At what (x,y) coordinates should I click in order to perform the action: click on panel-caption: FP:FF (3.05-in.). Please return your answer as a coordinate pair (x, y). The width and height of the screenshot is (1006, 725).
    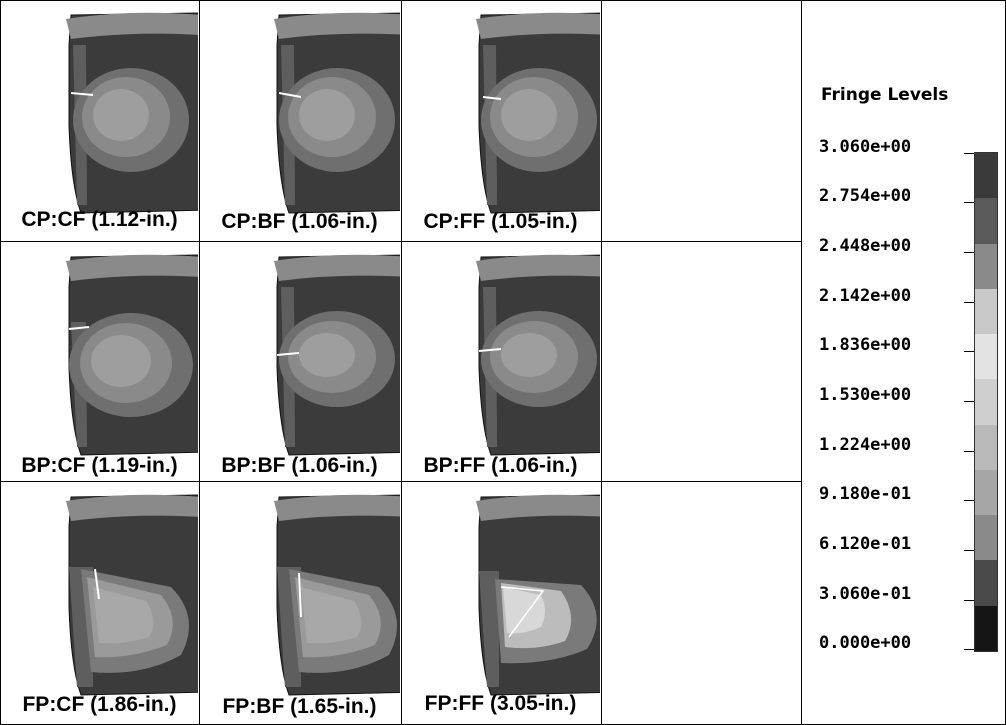
    Looking at the image, I should click on (500, 703).